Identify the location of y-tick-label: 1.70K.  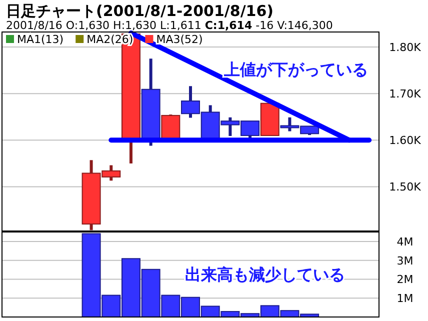
(405, 94).